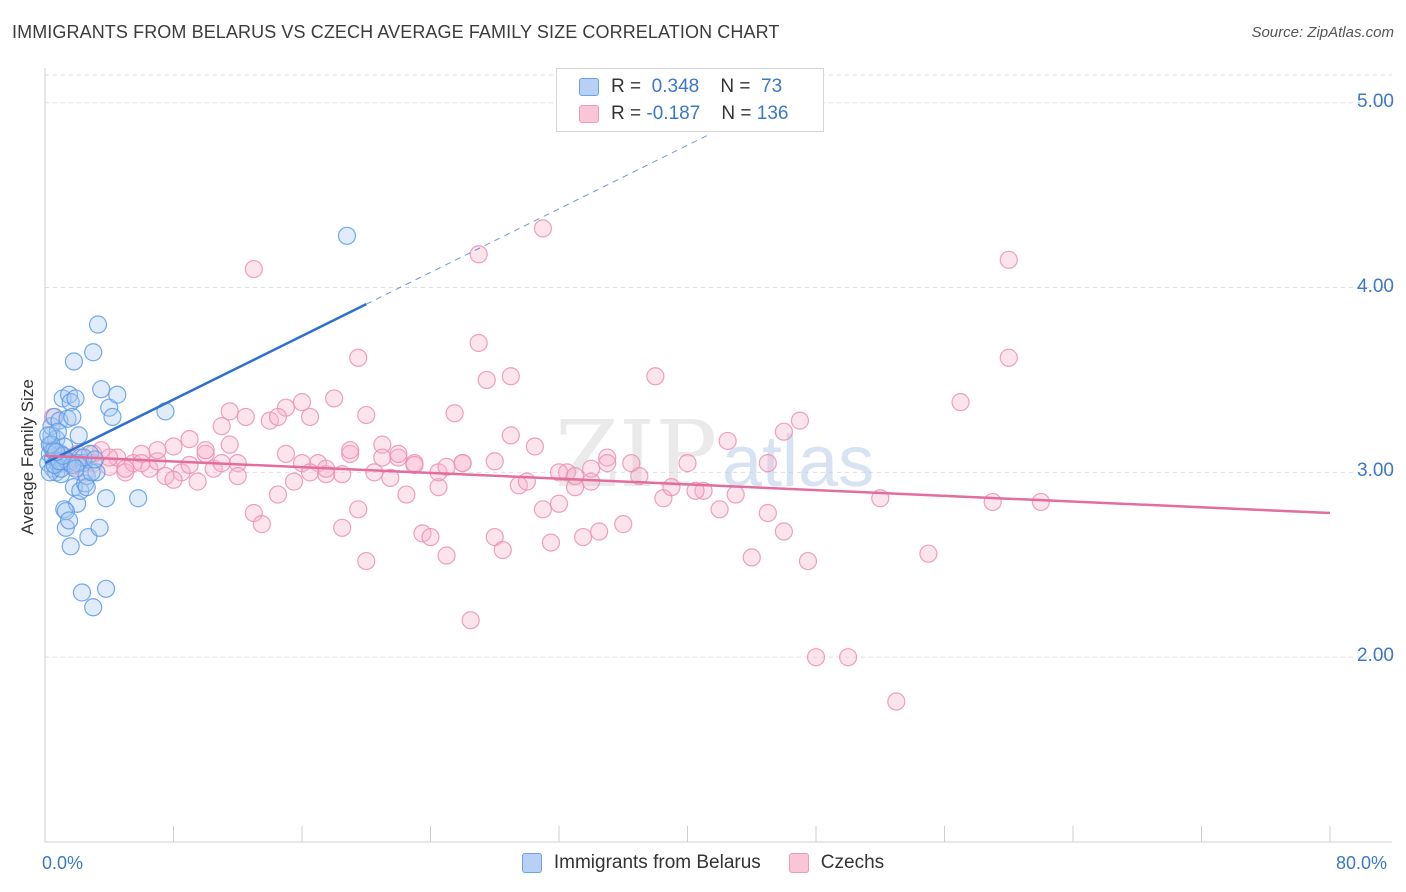  What do you see at coordinates (1362, 863) in the screenshot?
I see `x-tick-max: 80.0%` at bounding box center [1362, 863].